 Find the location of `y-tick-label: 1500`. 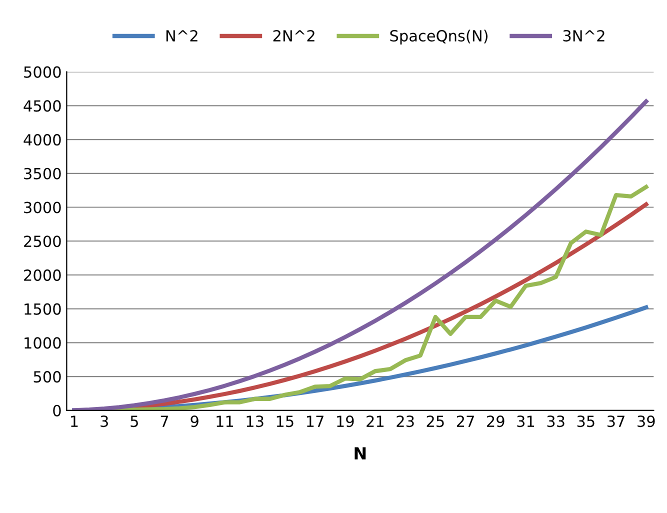

y-tick-label: 1500 is located at coordinates (42, 309).